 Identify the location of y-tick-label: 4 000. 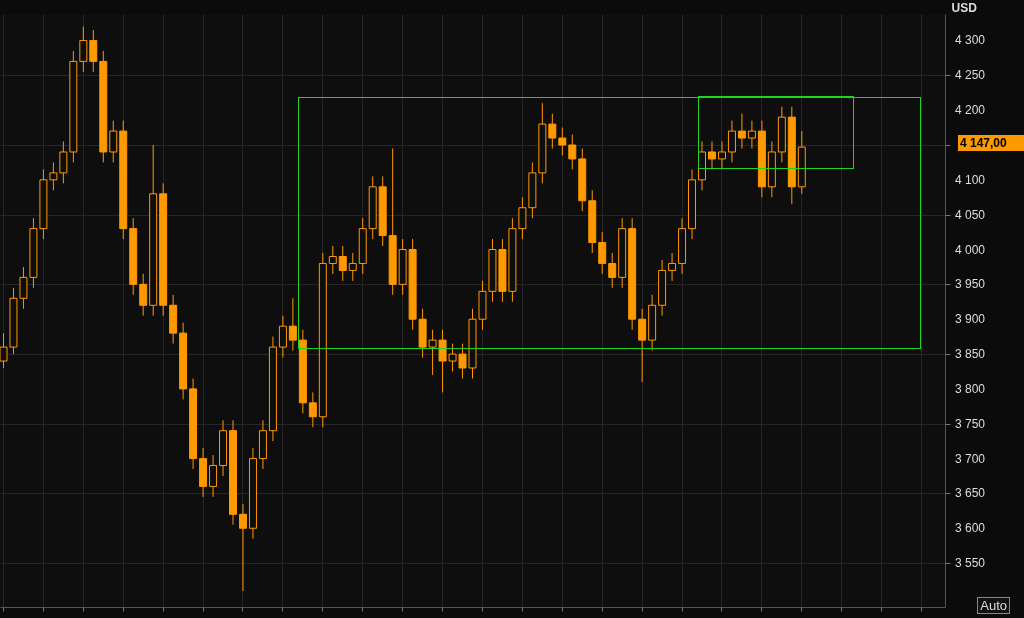
(970, 249).